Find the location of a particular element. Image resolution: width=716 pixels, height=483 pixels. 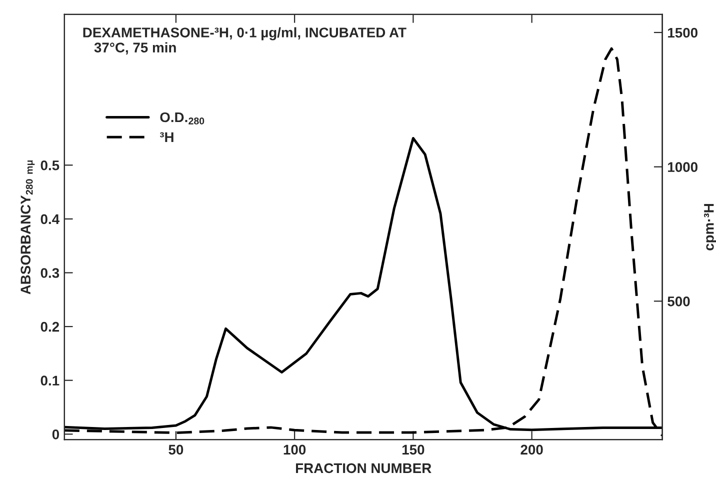

y-tick-label: 0.3 is located at coordinates (50, 273).